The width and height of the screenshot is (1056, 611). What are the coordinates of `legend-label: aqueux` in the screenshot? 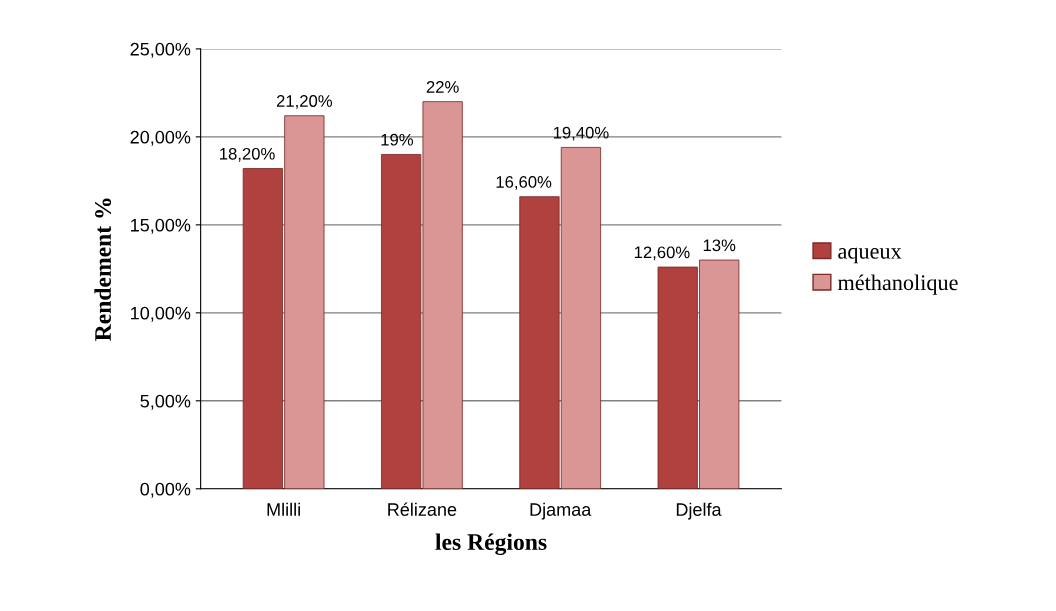 It's located at (870, 255).